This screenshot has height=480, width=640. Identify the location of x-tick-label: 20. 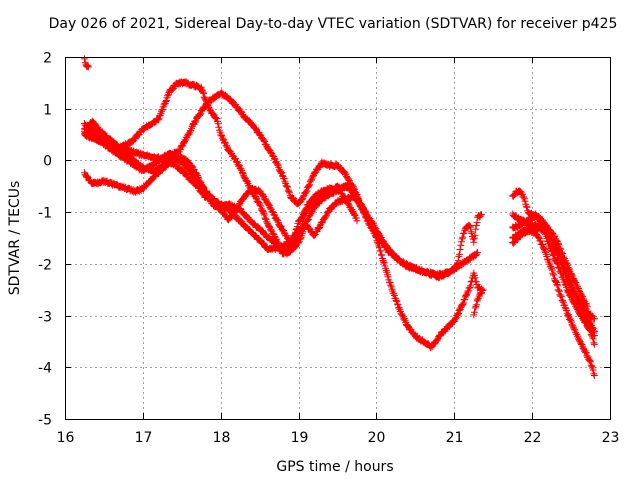
(377, 438).